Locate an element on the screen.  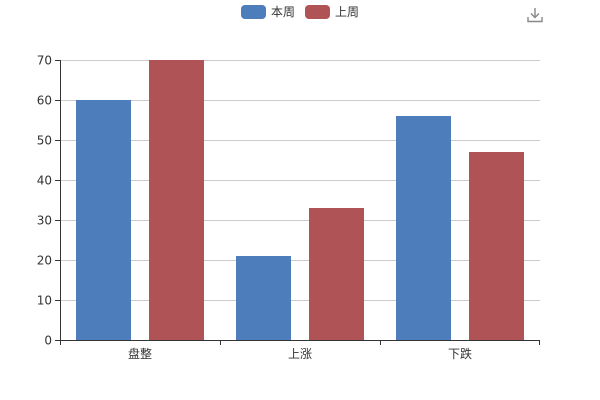
download-icon is located at coordinates (535, 15).